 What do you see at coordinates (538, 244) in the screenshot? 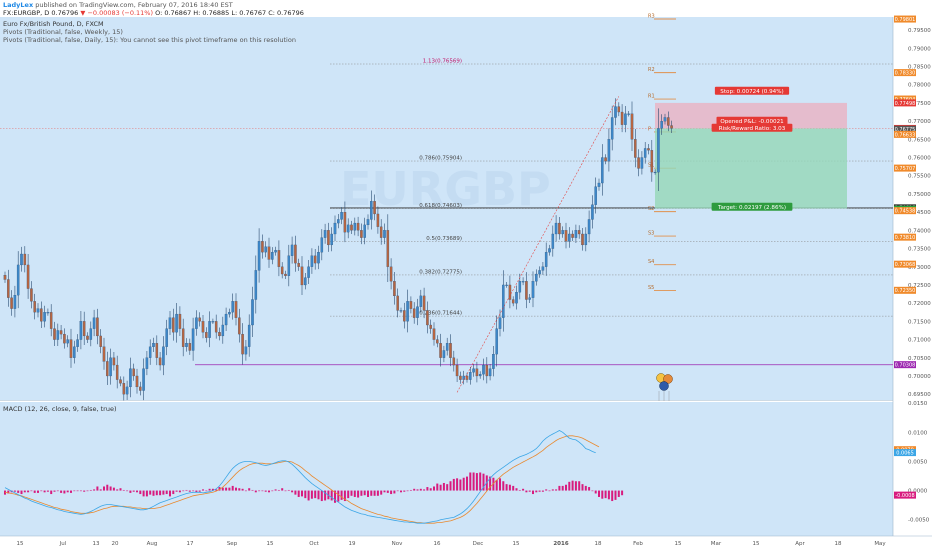
I see `fib-trend-line` at bounding box center [538, 244].